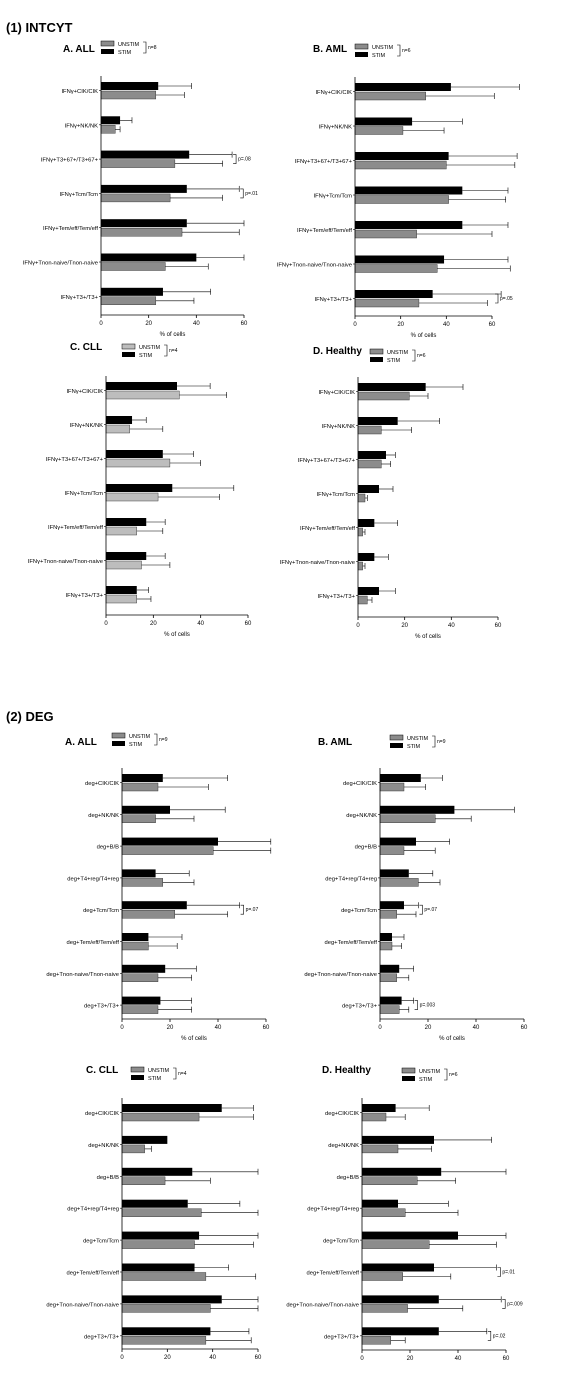 The image size is (570, 1392). What do you see at coordinates (168, 1336) in the screenshot?
I see `bar-group-row-8: deg+T3+/T3+` at bounding box center [168, 1336].